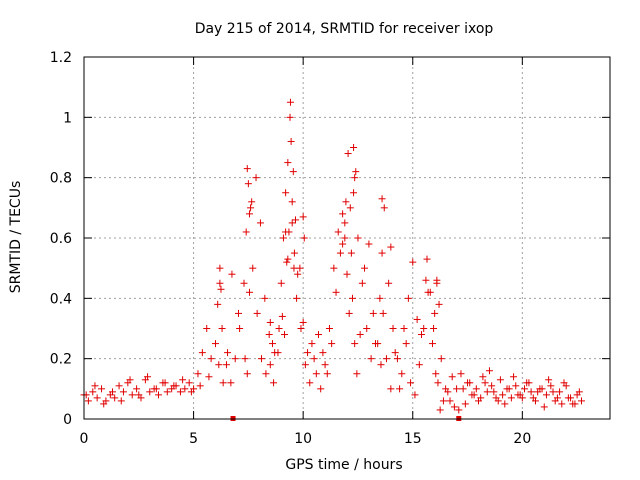  I want to click on y-tick-label: 0.2, so click(61, 360).